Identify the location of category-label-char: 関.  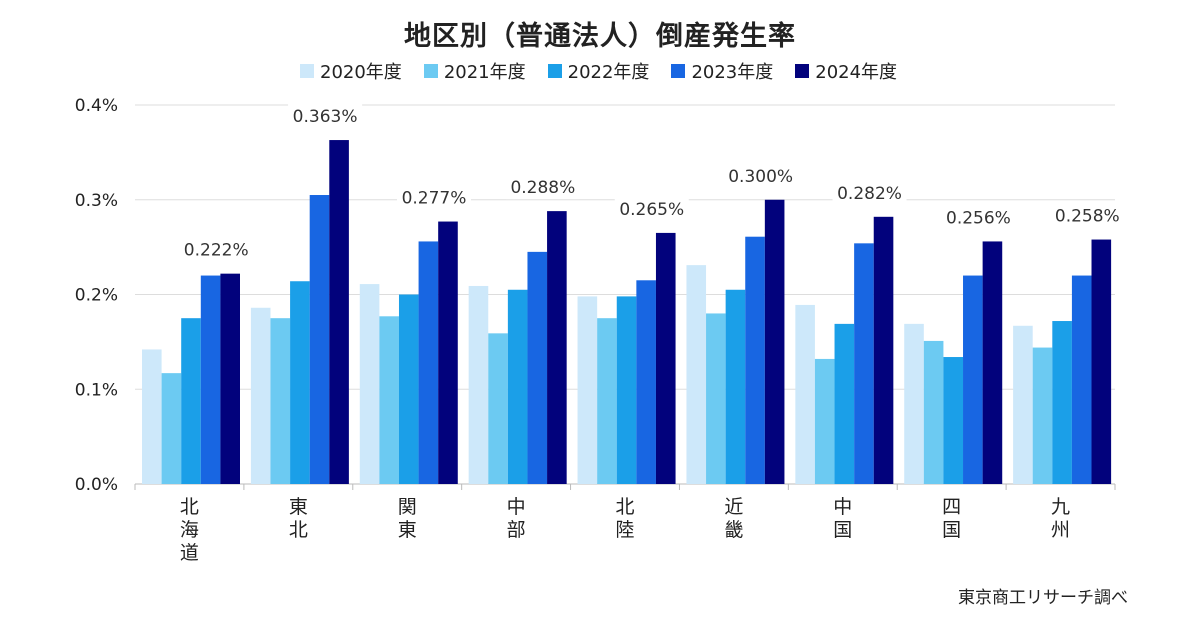
(407, 507).